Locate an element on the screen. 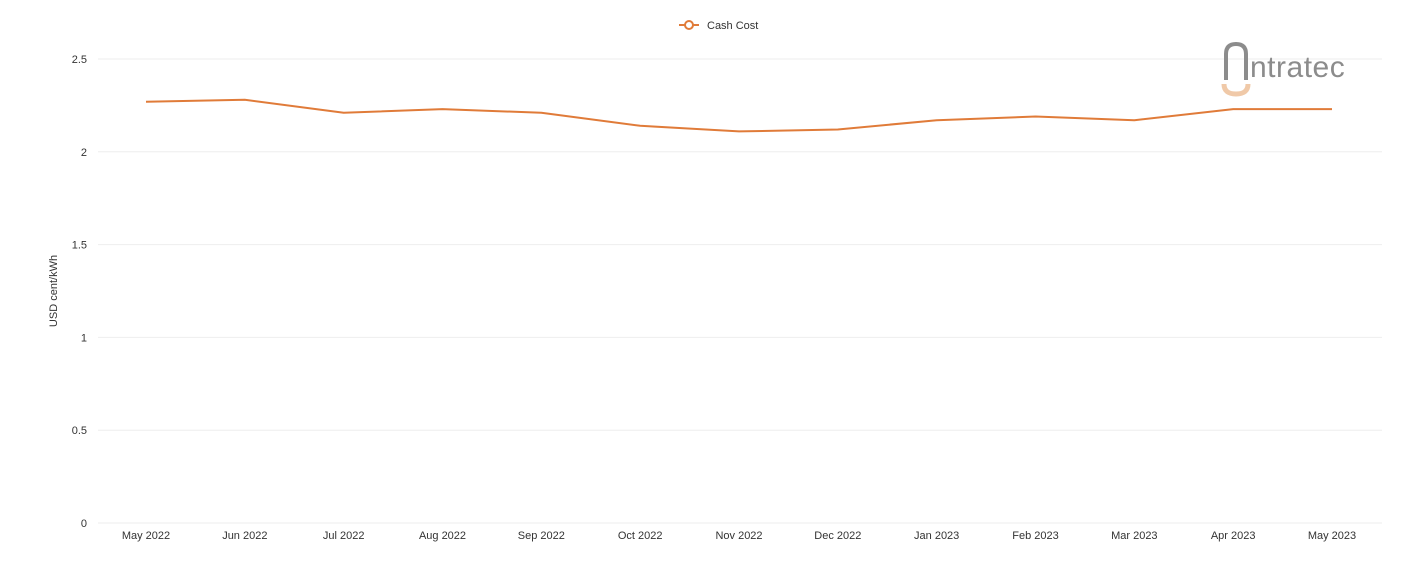  x-tick-label: Jun 2022 is located at coordinates (244, 536).